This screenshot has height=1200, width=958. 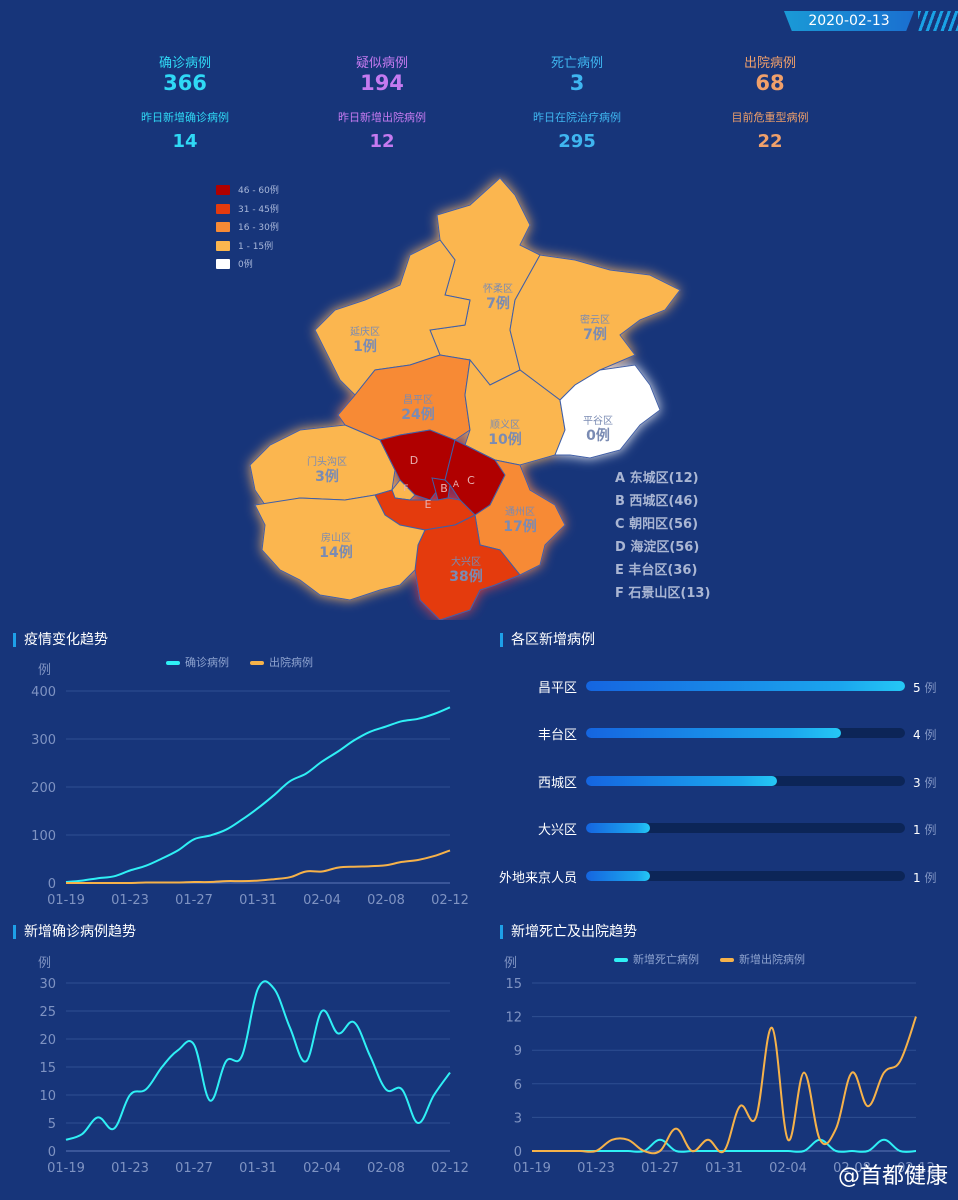 What do you see at coordinates (518, 1085) in the screenshot?
I see `y-tick-label: 6` at bounding box center [518, 1085].